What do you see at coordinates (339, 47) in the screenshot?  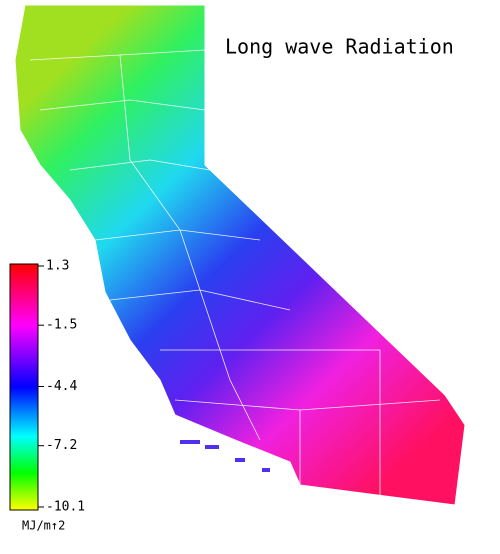 I see `map-title: Long wave Radiation` at bounding box center [339, 47].